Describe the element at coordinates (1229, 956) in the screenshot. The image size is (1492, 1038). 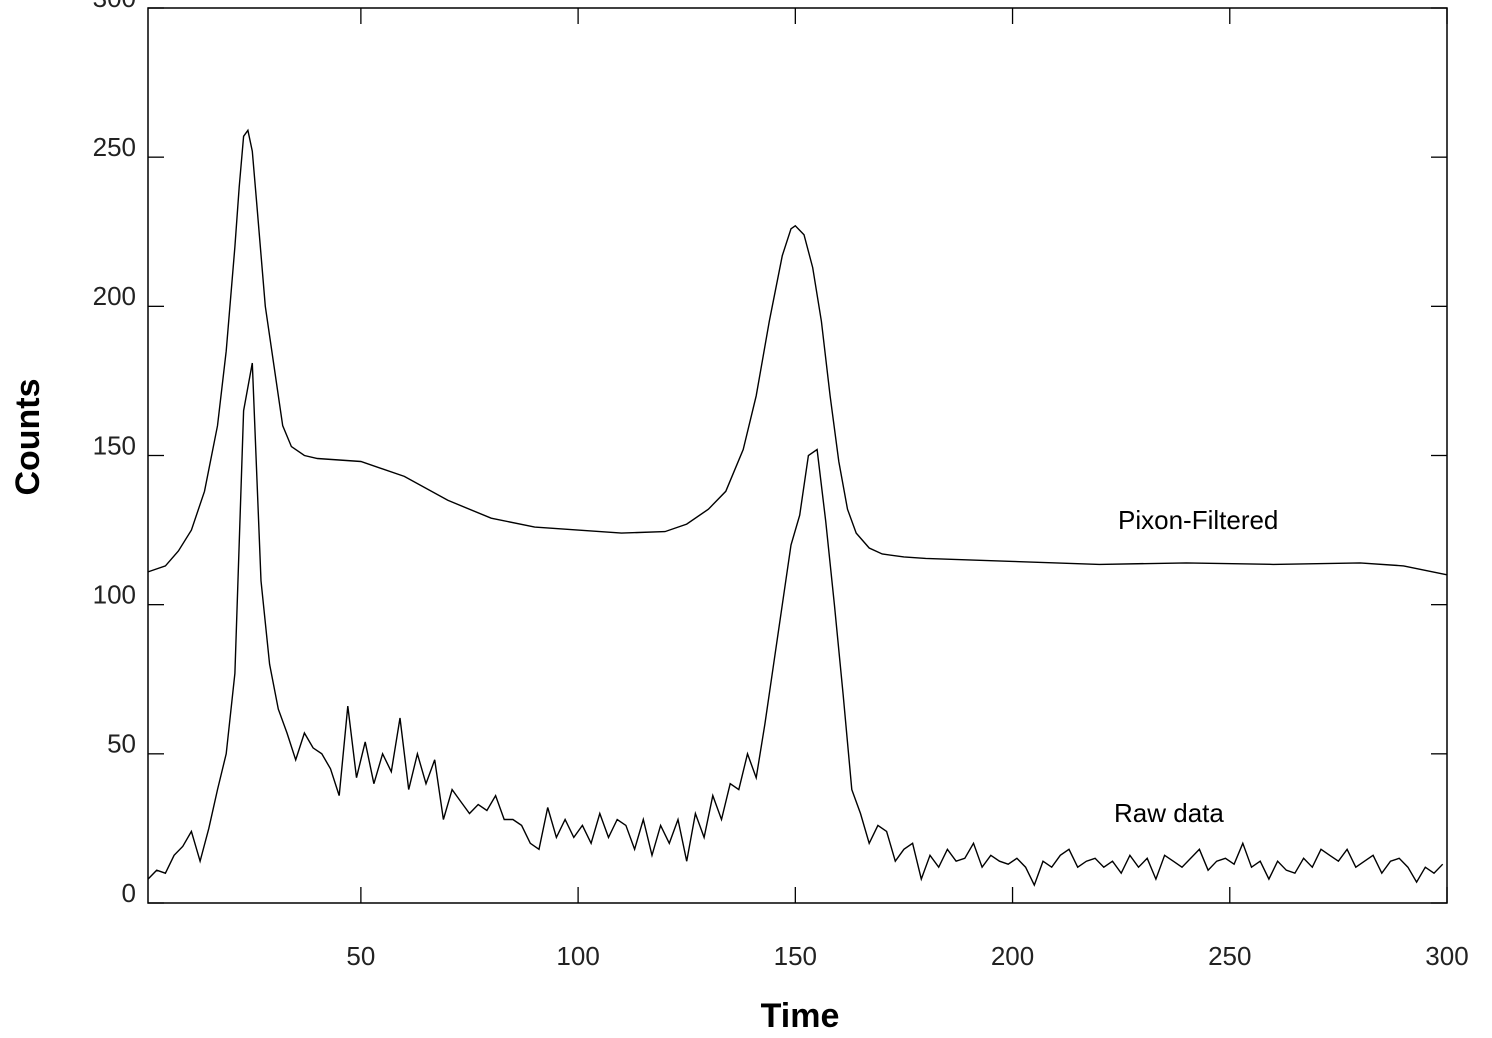
I see `x-tick-label: 250` at that location.